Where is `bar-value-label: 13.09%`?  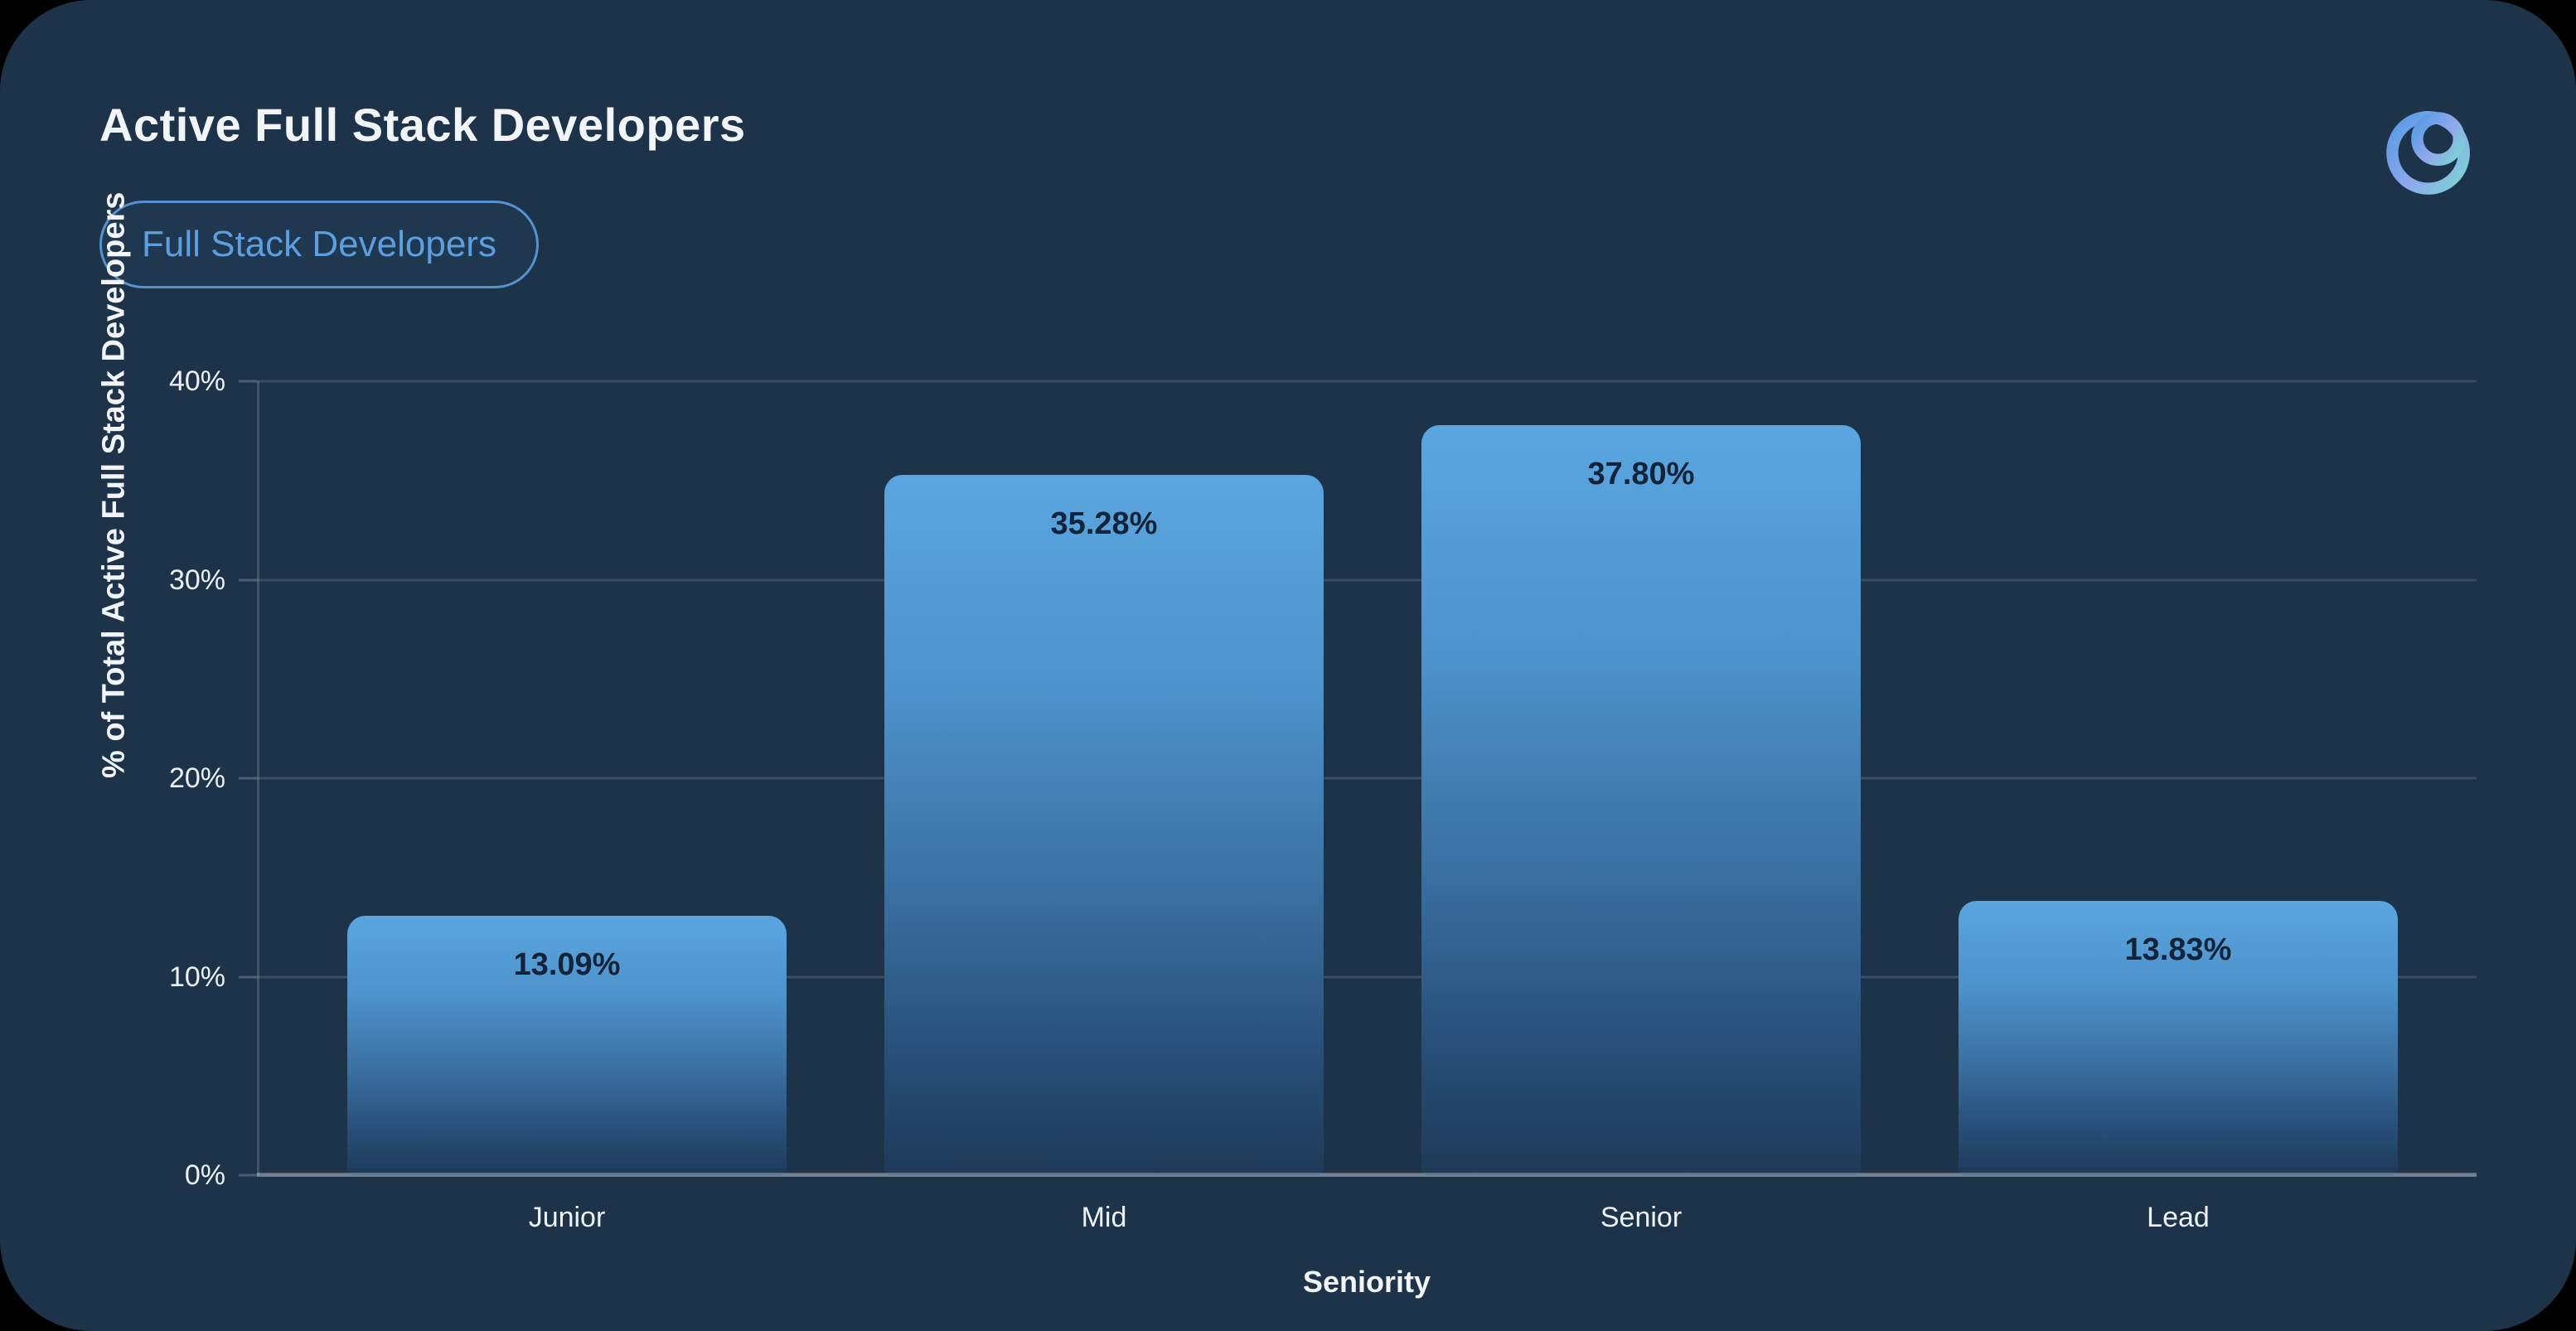 bar-value-label: 13.09% is located at coordinates (567, 964).